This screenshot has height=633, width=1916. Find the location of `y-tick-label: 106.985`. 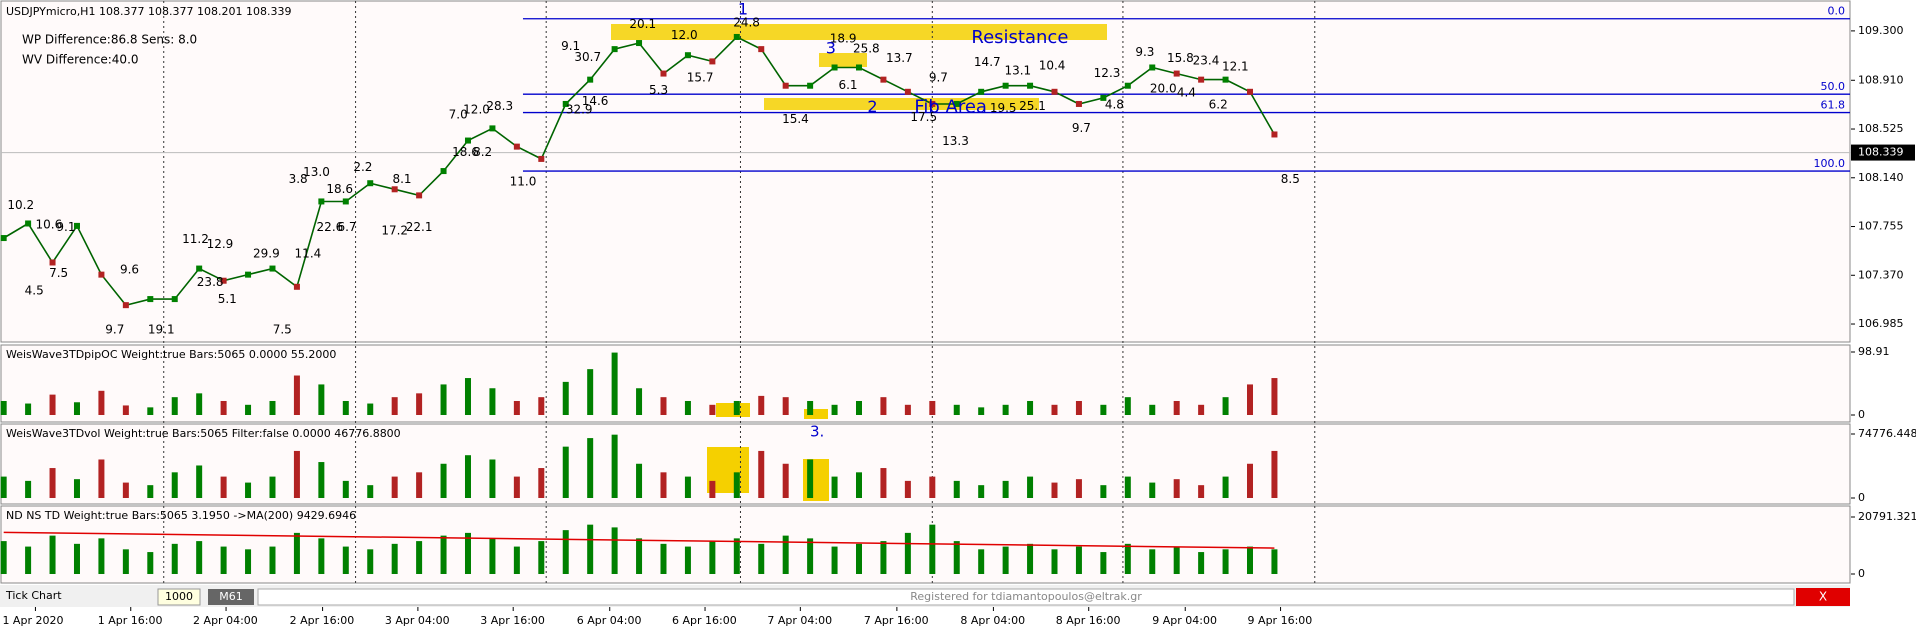

y-tick-label: 106.985 is located at coordinates (1881, 323).